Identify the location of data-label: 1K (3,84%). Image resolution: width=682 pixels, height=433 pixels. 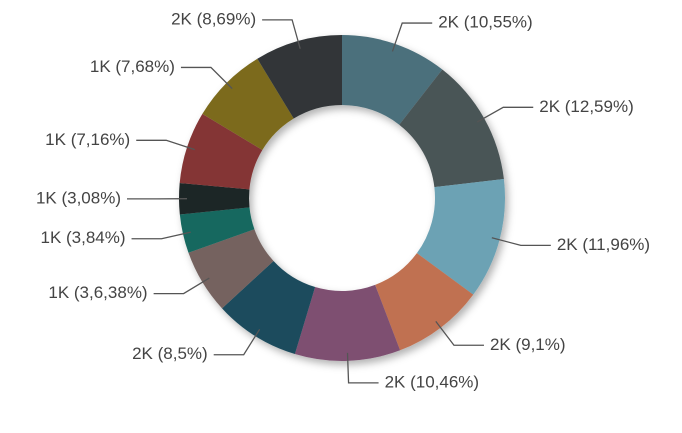
(82, 237).